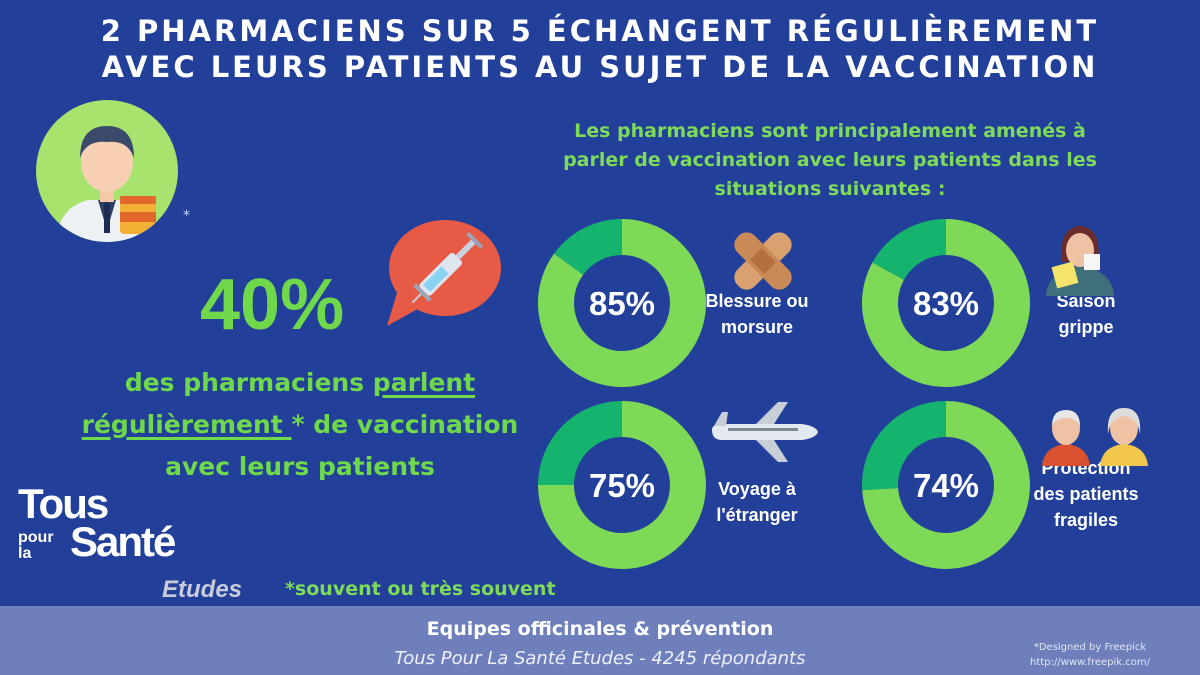 The height and width of the screenshot is (675, 1200). What do you see at coordinates (600, 629) in the screenshot?
I see `footer-line-1: Equipes officinales & prévention` at bounding box center [600, 629].